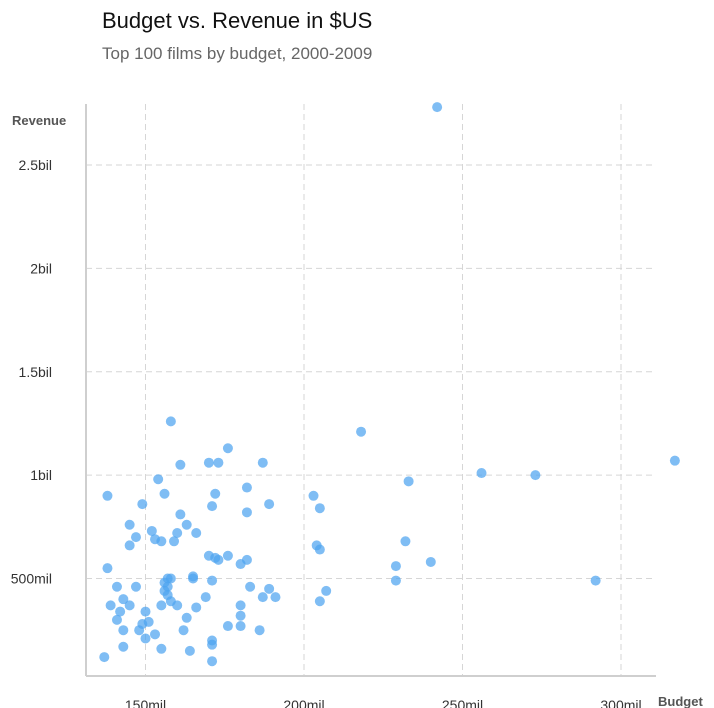  I want to click on y-axis-label: Revenue, so click(39, 120).